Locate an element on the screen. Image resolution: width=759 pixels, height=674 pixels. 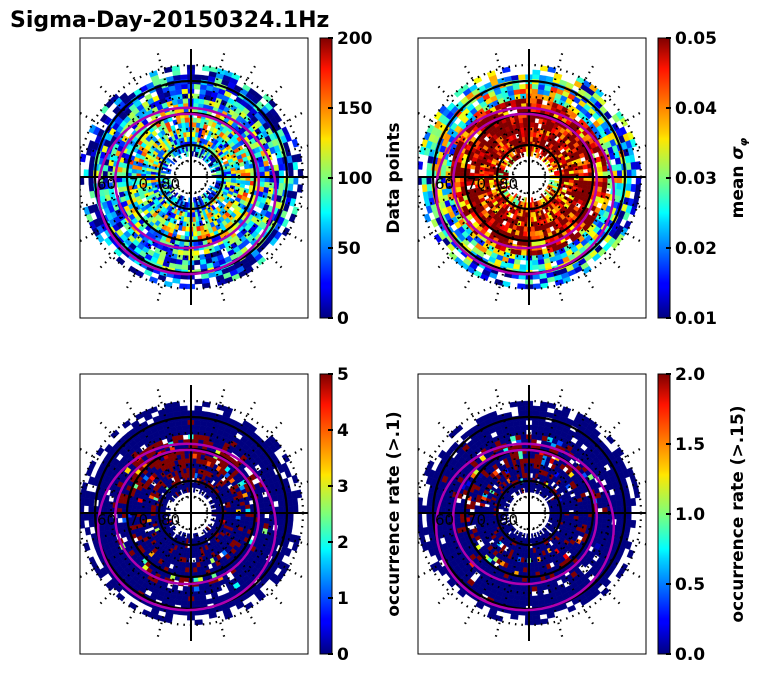
auroral-oval-poleward is located at coordinates (525, 181).